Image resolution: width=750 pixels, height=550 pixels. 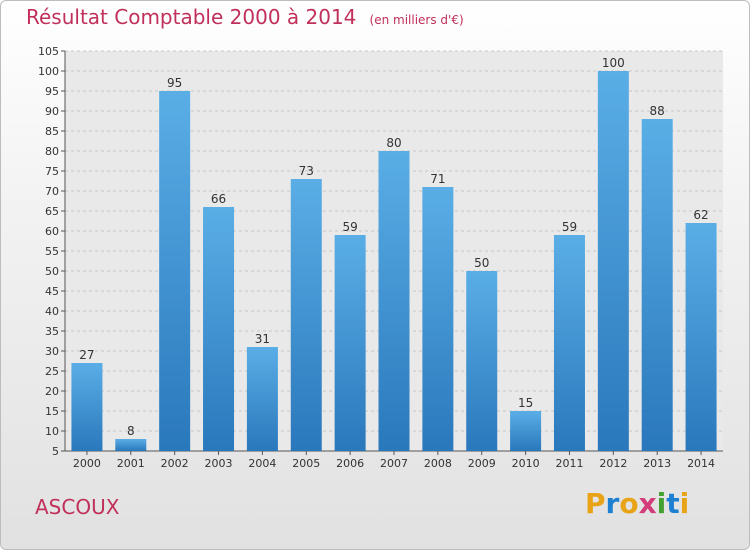 I want to click on logo-letter: P, so click(x=595, y=503).